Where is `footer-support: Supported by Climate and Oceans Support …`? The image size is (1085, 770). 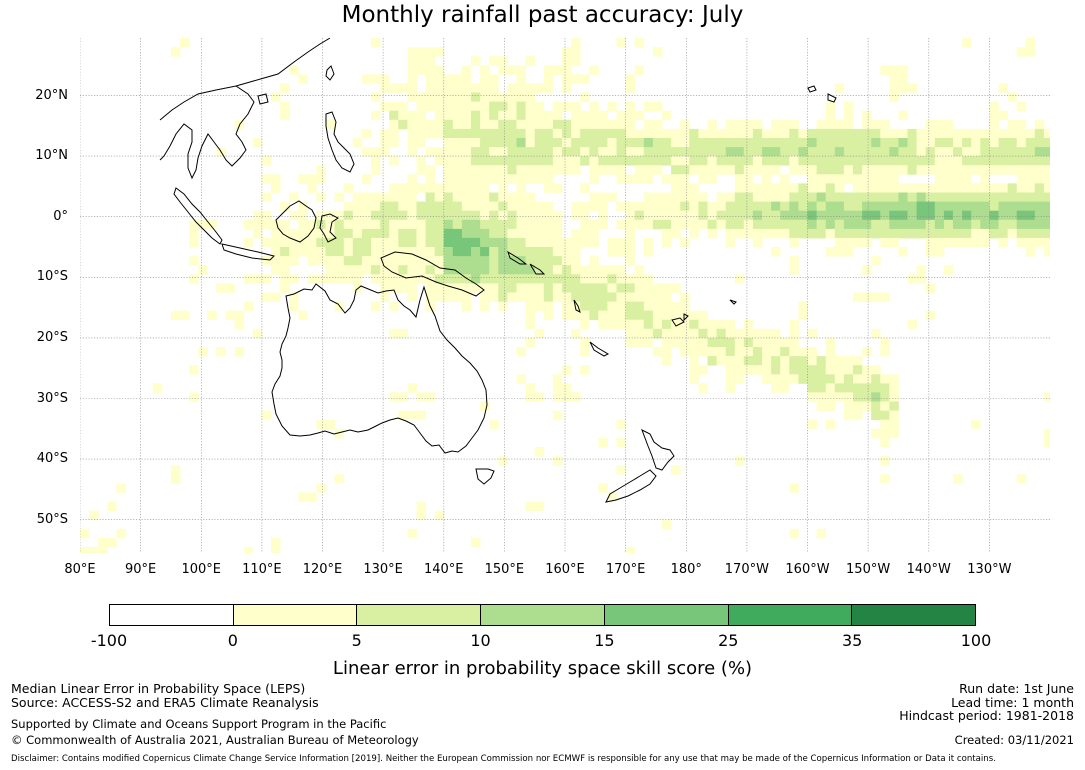
footer-support: Supported by Climate and Oceans Support … is located at coordinates (199, 724).